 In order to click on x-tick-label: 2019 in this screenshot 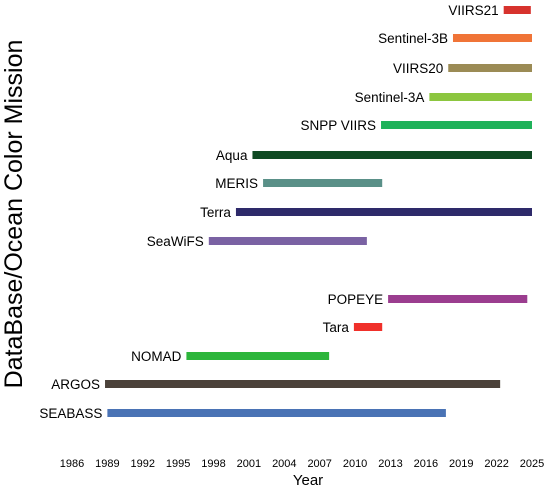, I will do `click(461, 464)`.